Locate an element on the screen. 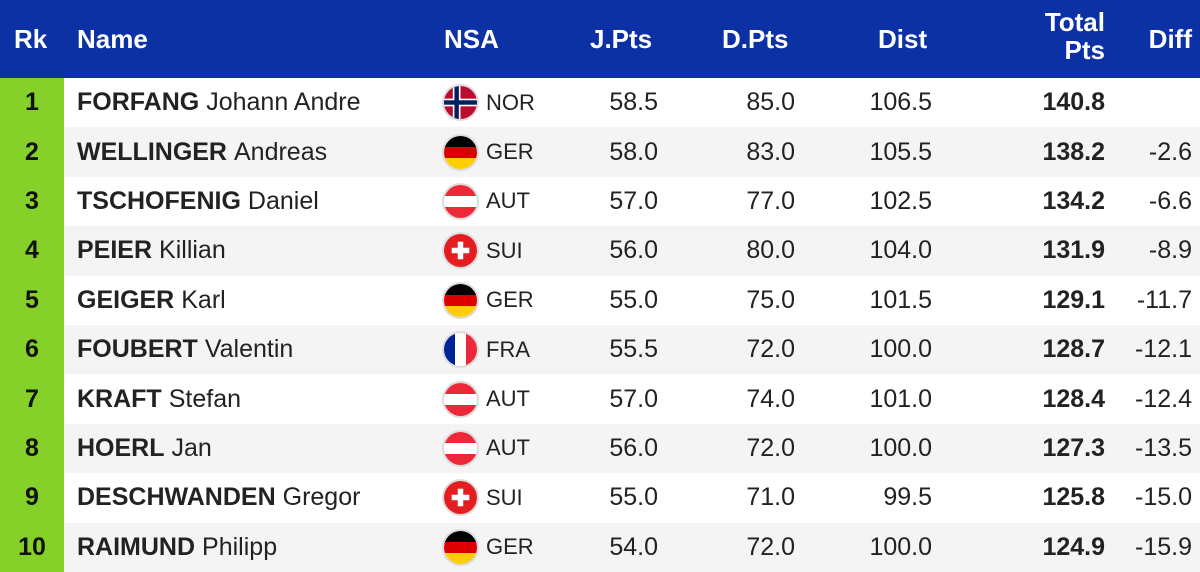 This screenshot has width=1200, height=572. judge-points-cell: 58.0 is located at coordinates (633, 151).